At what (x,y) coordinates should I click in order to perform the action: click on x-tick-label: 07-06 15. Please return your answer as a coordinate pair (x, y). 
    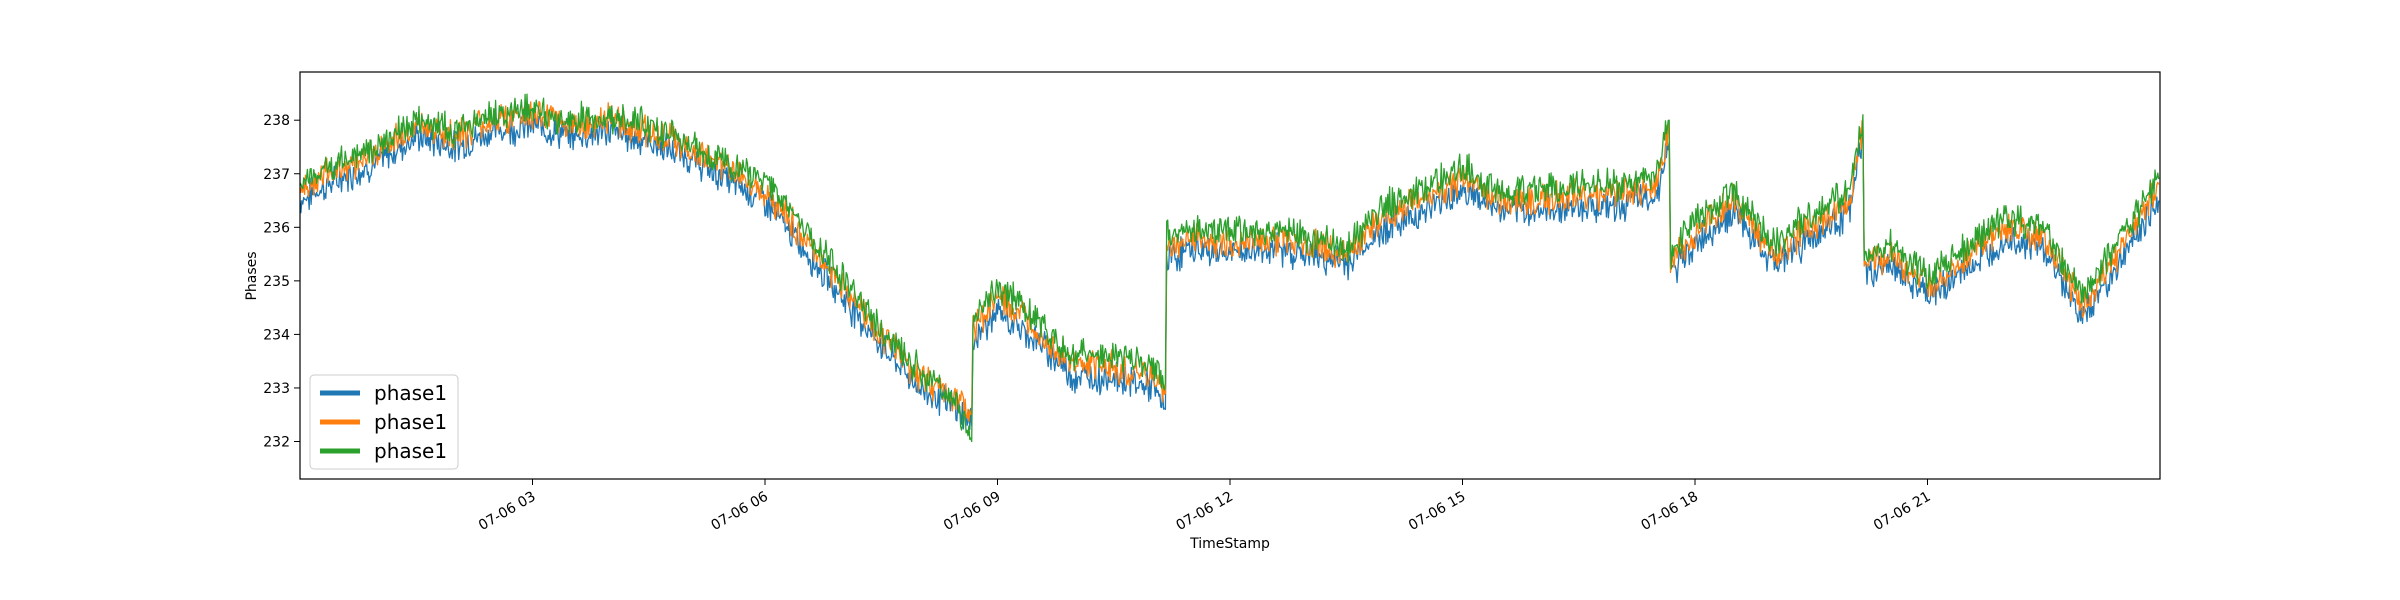
    Looking at the image, I should click on (1437, 511).